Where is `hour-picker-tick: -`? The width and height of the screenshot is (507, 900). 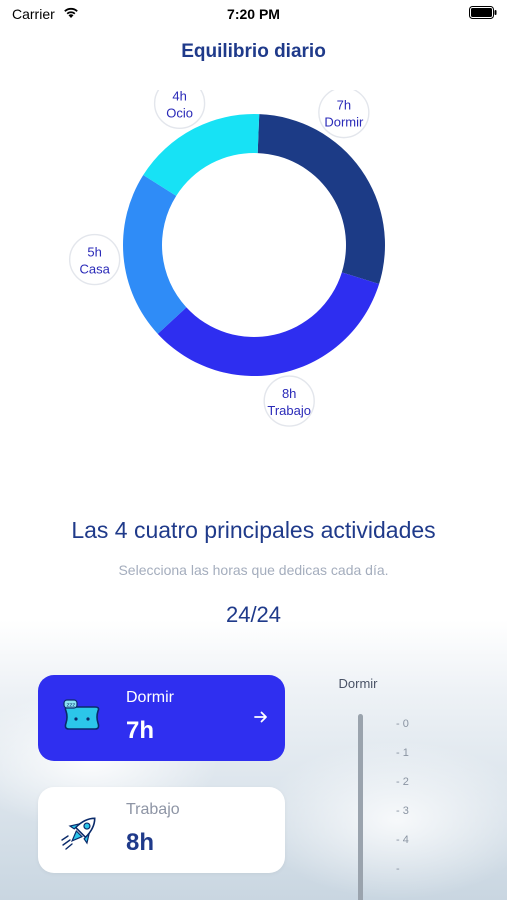
hour-picker-tick: - is located at coordinates (398, 869).